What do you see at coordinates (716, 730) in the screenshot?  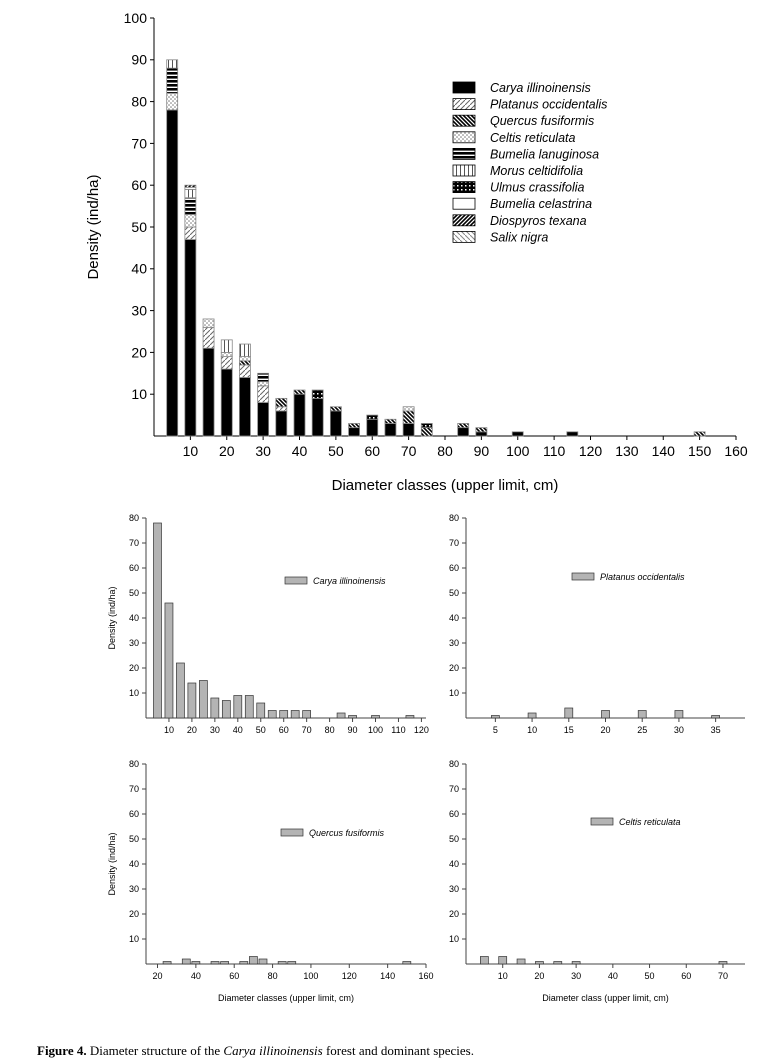 I see `x-tick-label: 35` at bounding box center [716, 730].